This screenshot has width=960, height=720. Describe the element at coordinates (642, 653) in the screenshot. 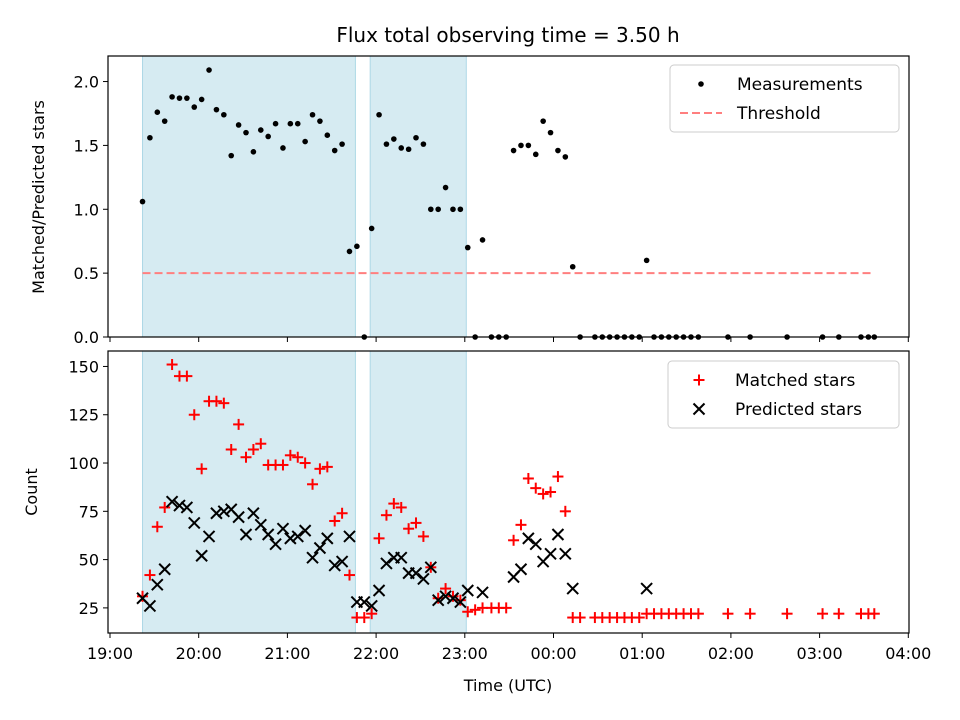

I see `x-tick-label: 01:00` at that location.